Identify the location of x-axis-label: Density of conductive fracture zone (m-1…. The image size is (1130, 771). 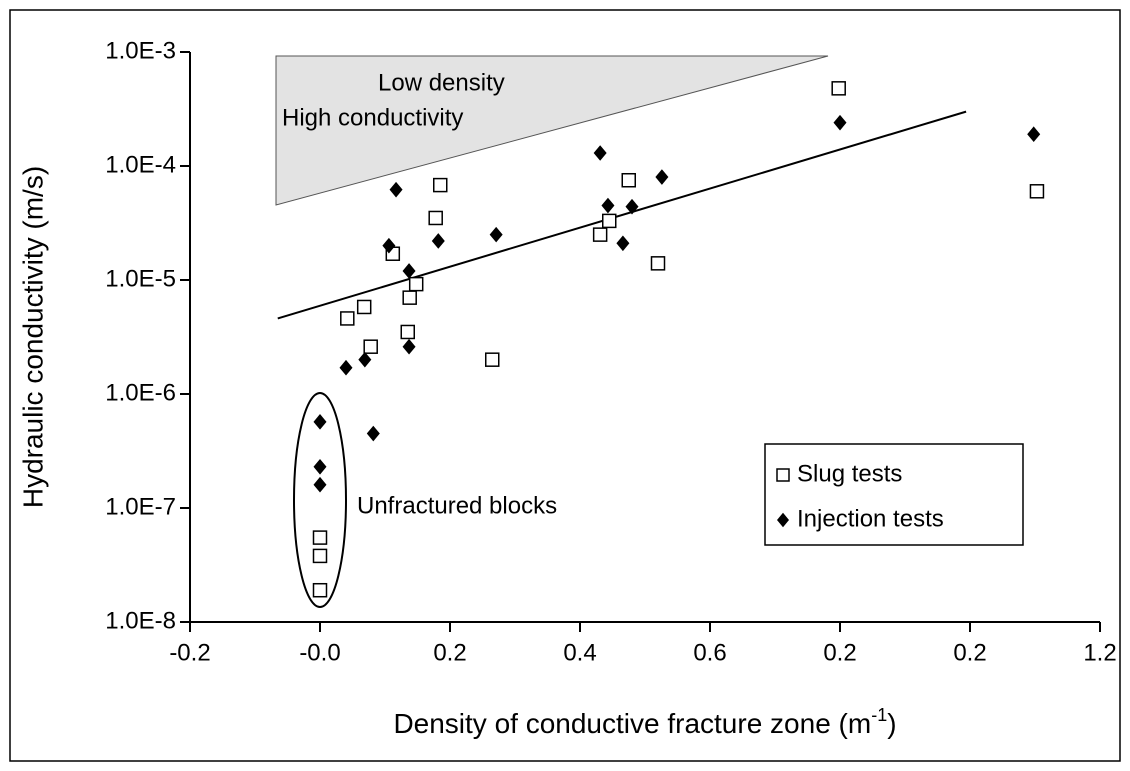
(644, 722).